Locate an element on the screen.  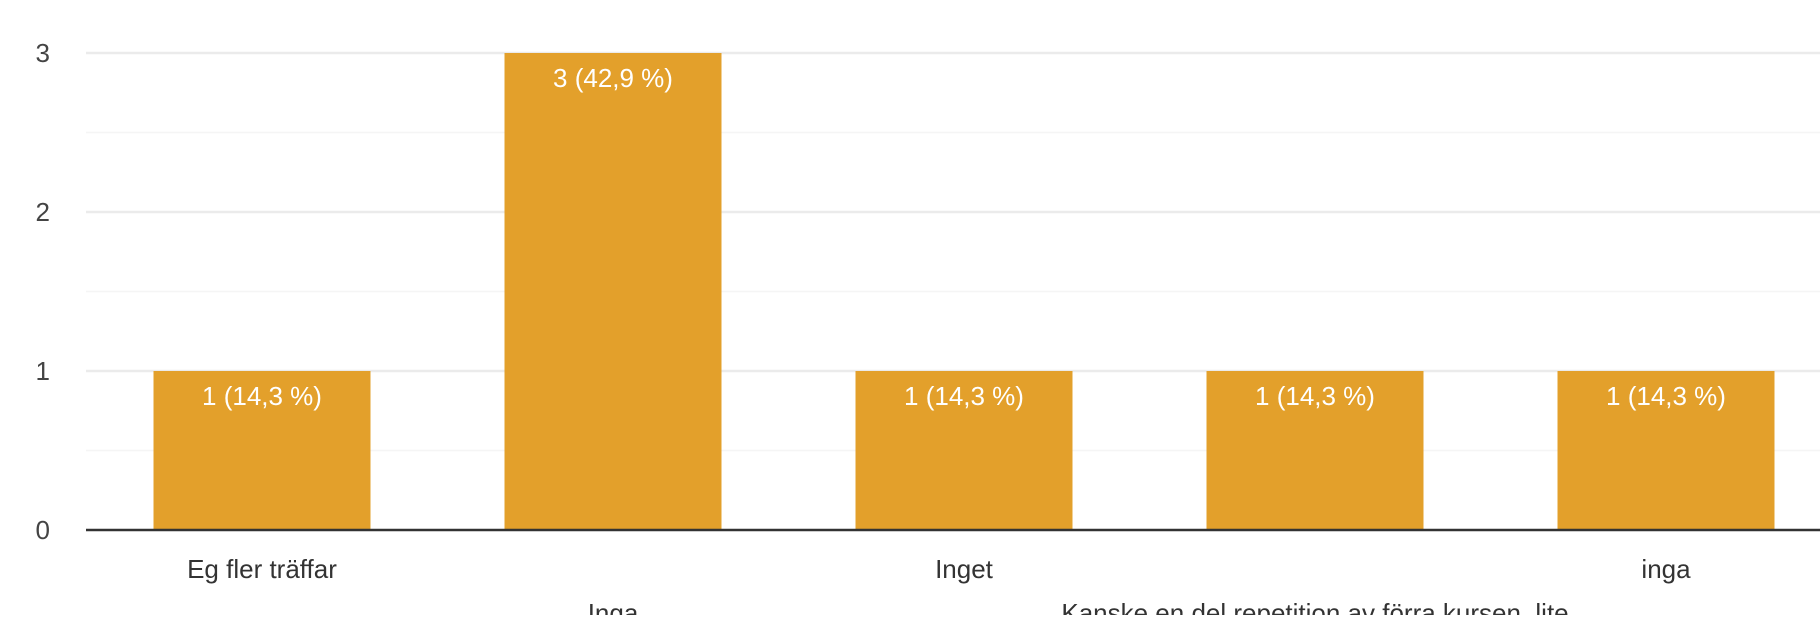
x-tick-label: Inga is located at coordinates (613, 606).